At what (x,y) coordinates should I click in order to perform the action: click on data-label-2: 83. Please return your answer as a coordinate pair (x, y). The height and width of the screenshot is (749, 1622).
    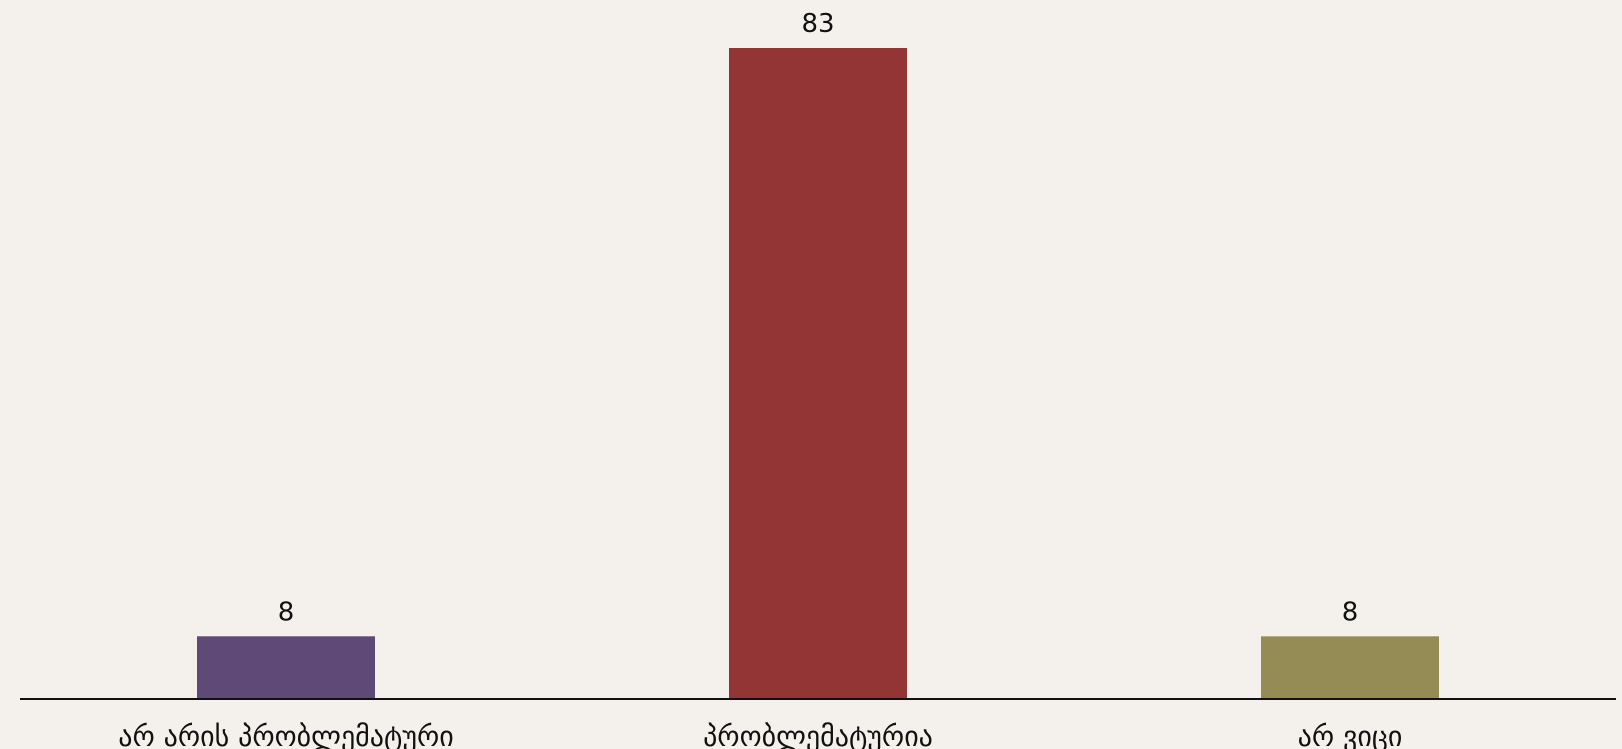
    Looking at the image, I should click on (817, 24).